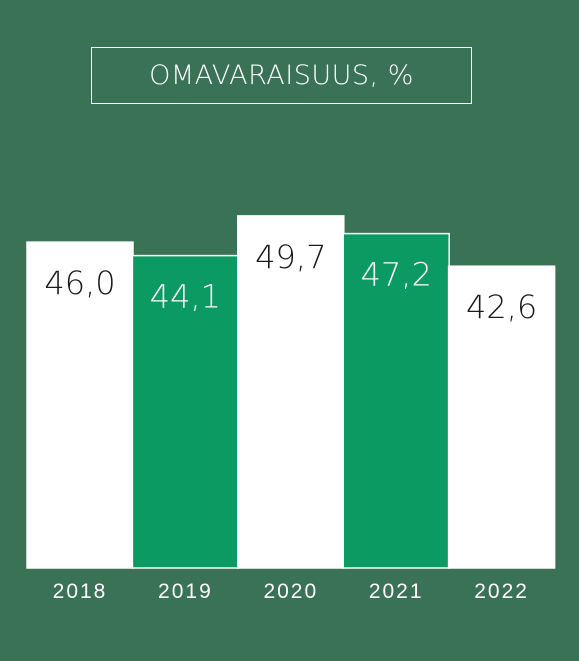 This screenshot has width=579, height=661. Describe the element at coordinates (291, 392) in the screenshot. I see `bar-2020` at that location.